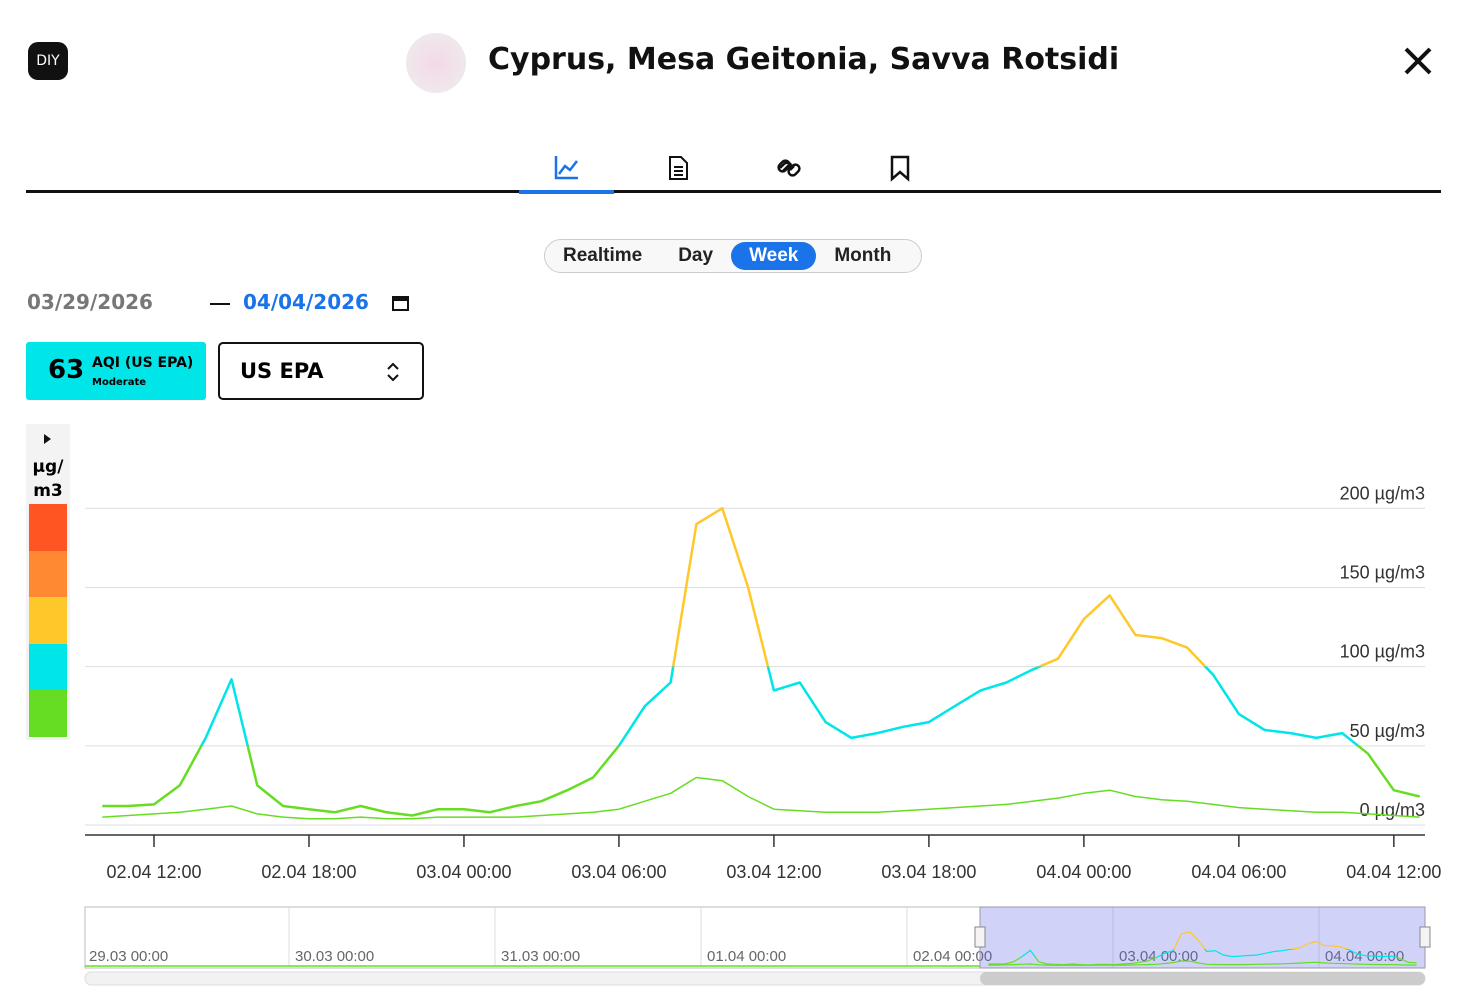 The width and height of the screenshot is (1464, 999). I want to click on date-dash, so click(220, 304).